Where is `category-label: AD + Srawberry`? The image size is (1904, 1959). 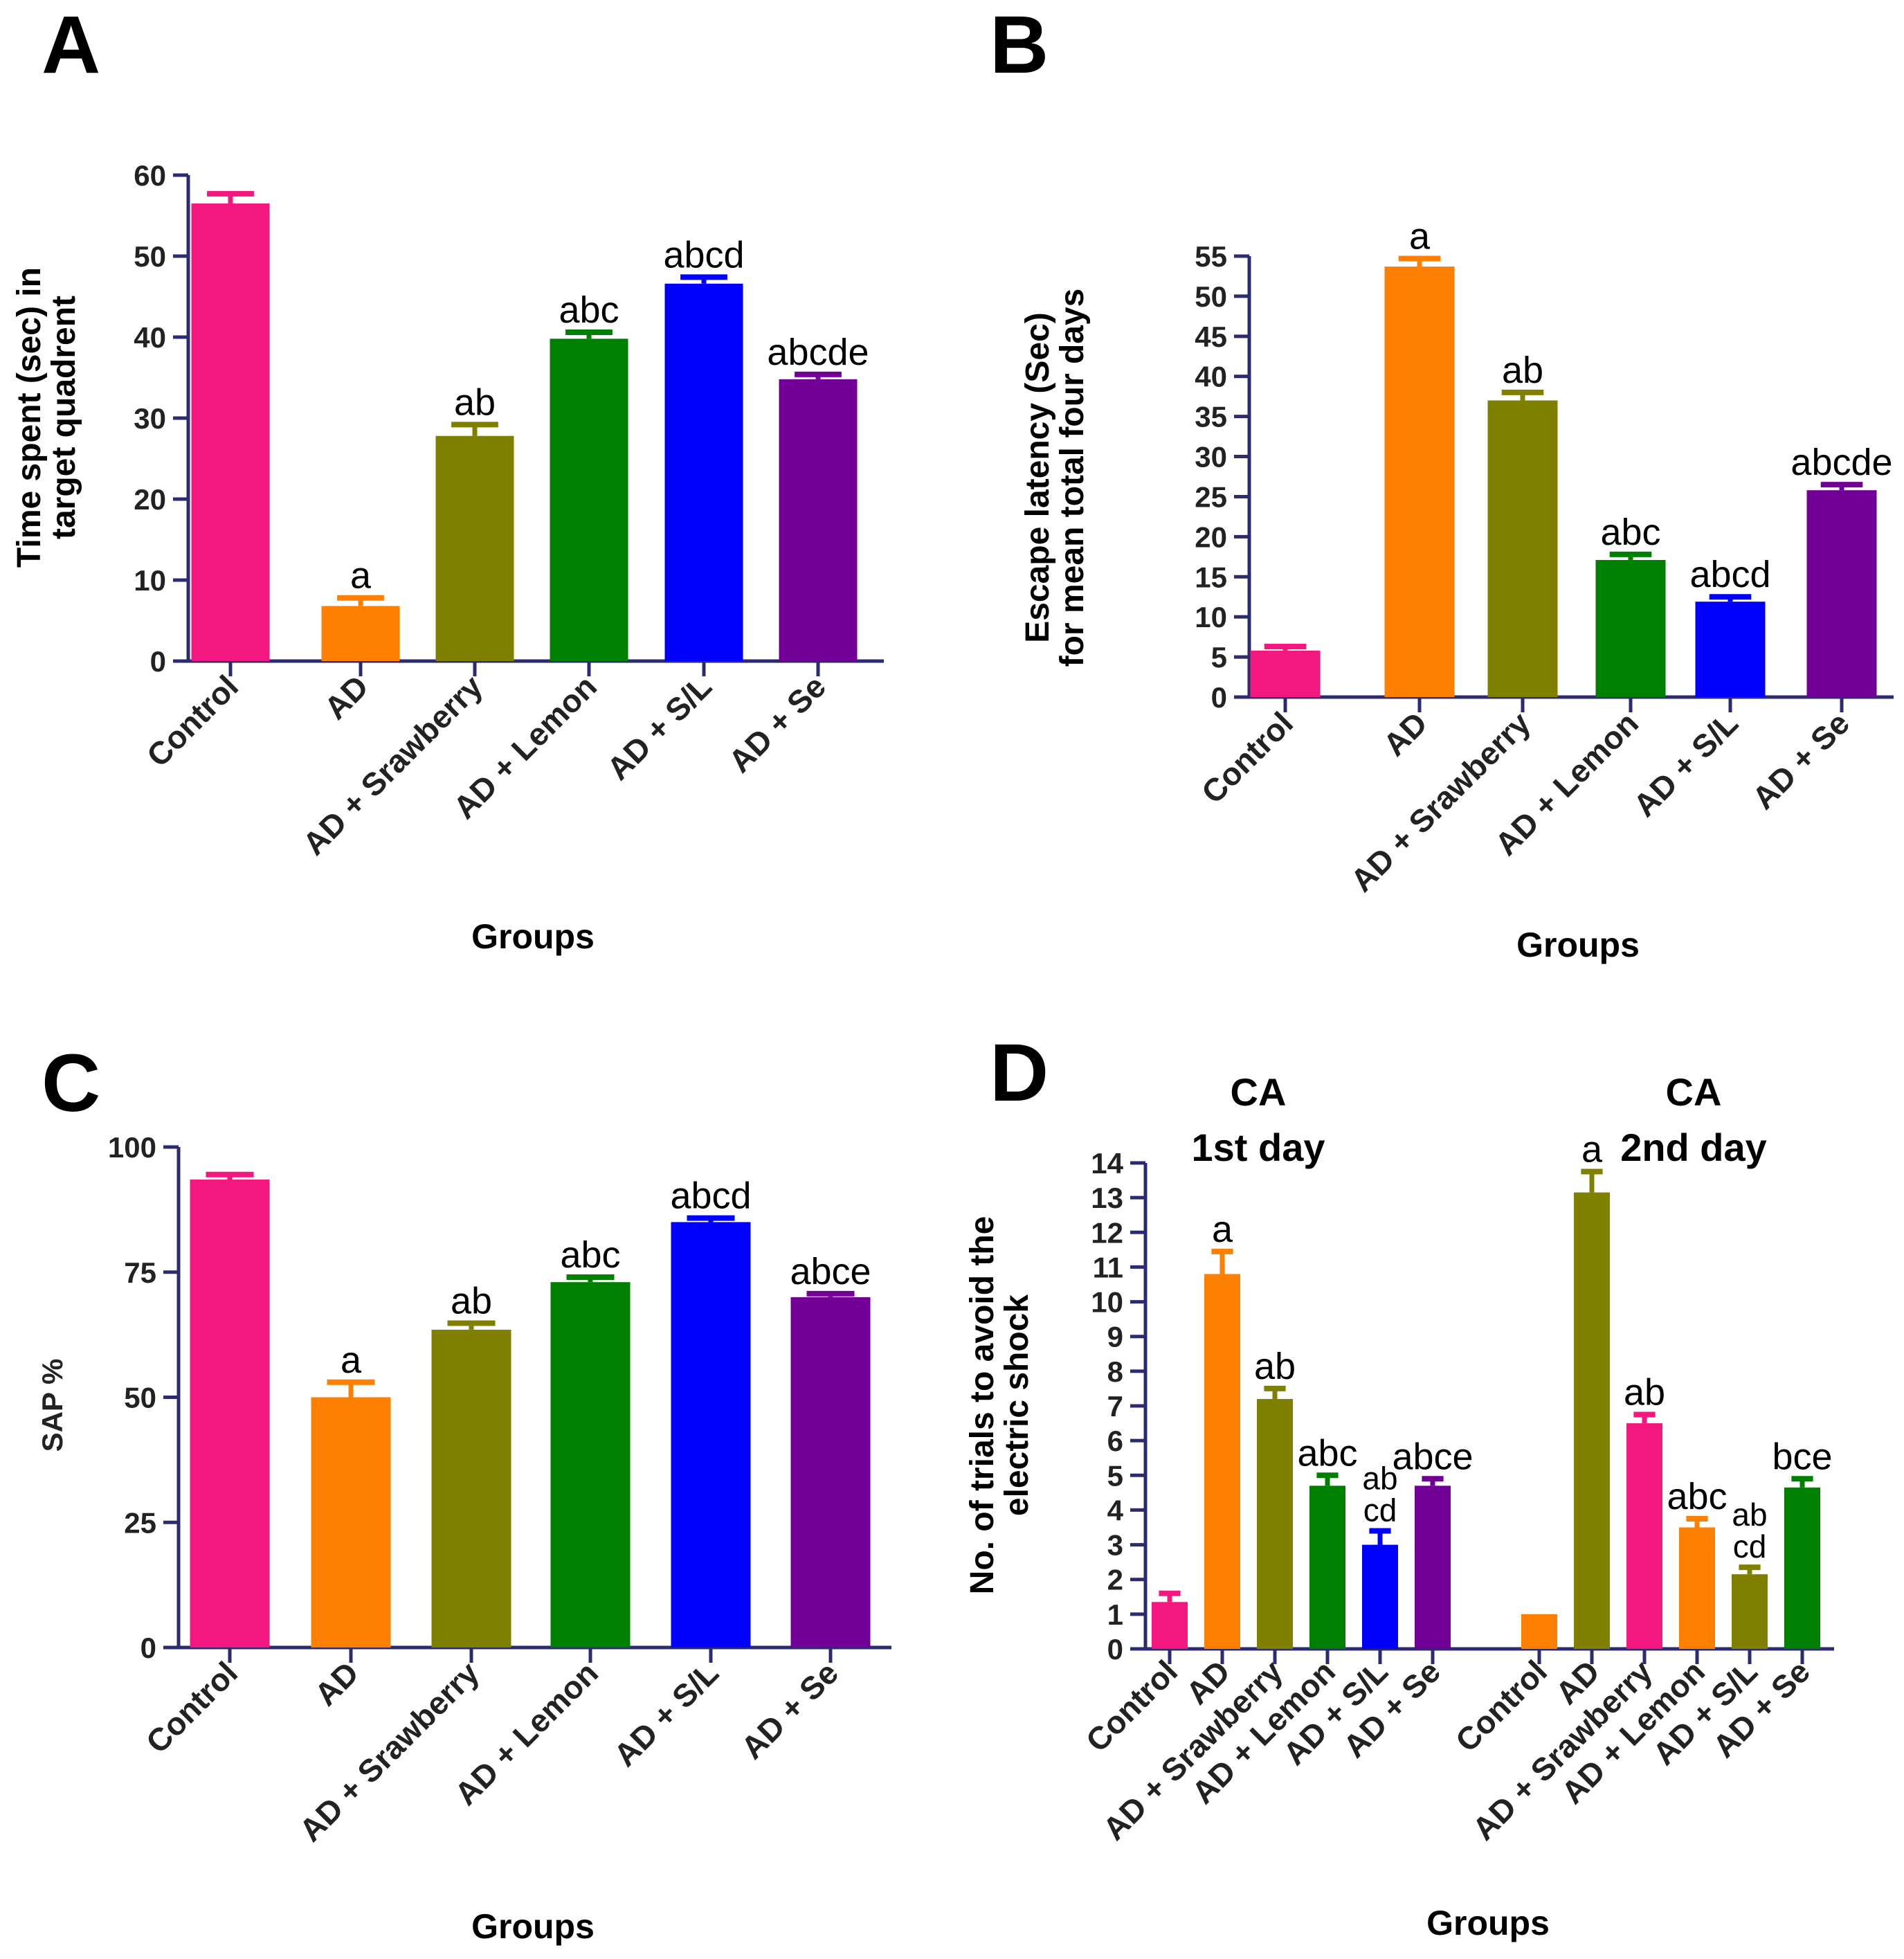
category-label: AD + Srawberry is located at coordinates (1440, 802).